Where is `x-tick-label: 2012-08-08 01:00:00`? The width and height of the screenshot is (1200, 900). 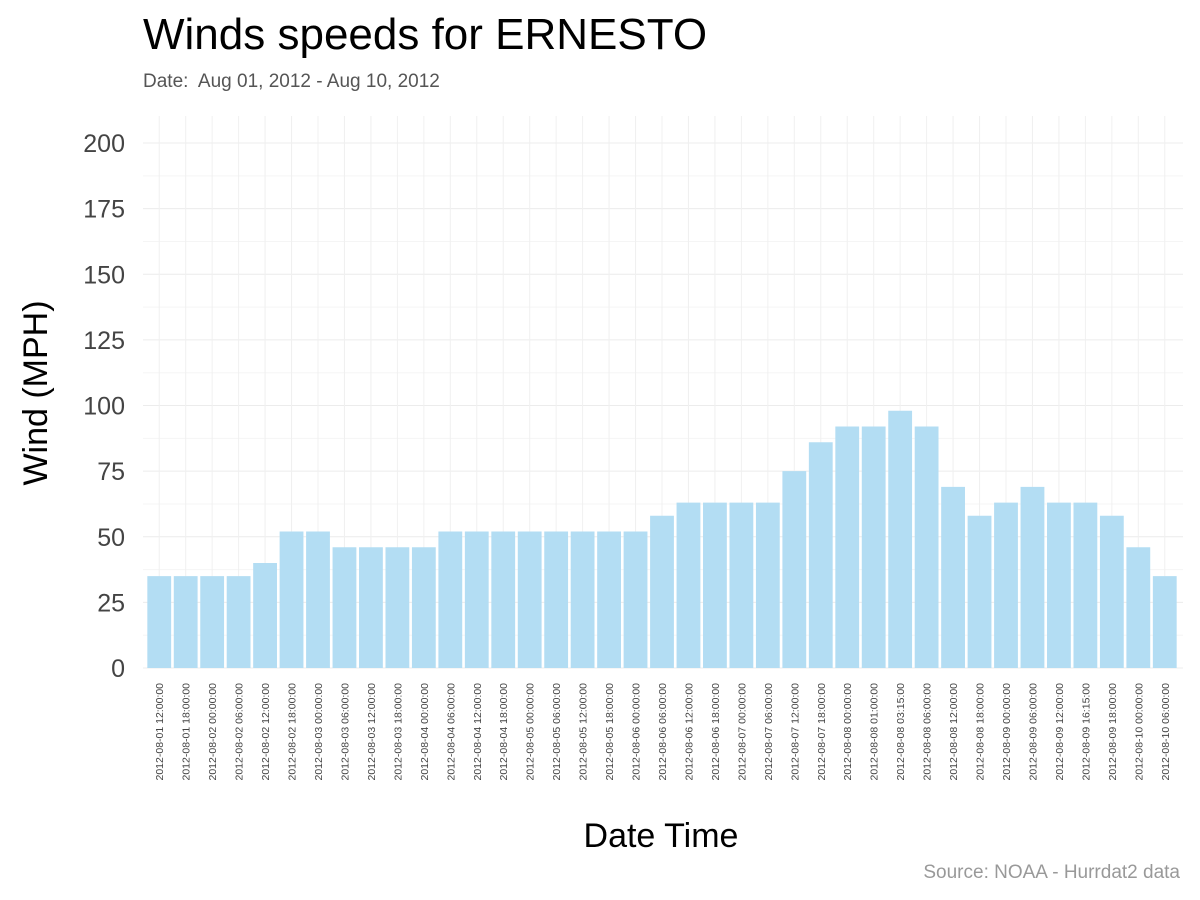 x-tick-label: 2012-08-08 01:00:00 is located at coordinates (875, 732).